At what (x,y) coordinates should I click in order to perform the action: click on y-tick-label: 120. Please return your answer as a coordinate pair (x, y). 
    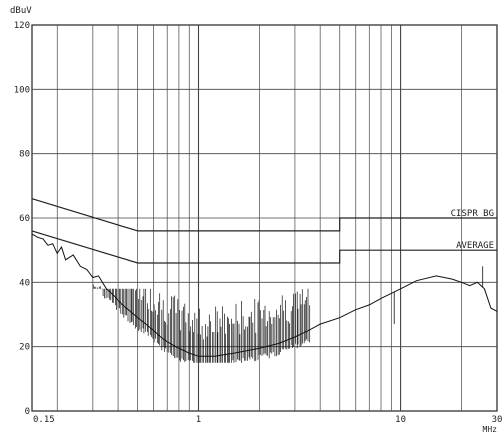
    Looking at the image, I should click on (22, 26).